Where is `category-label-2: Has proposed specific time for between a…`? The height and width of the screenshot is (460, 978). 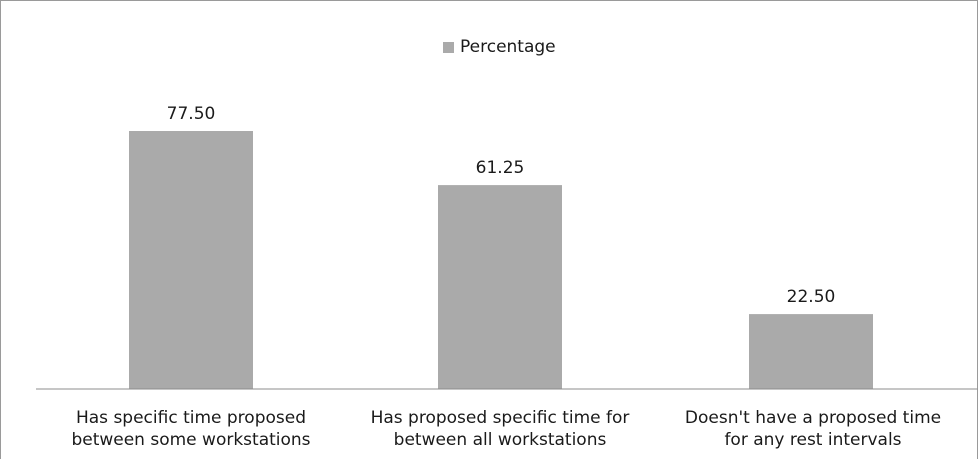 category-label-2: Has proposed specific time for between a… is located at coordinates (500, 429).